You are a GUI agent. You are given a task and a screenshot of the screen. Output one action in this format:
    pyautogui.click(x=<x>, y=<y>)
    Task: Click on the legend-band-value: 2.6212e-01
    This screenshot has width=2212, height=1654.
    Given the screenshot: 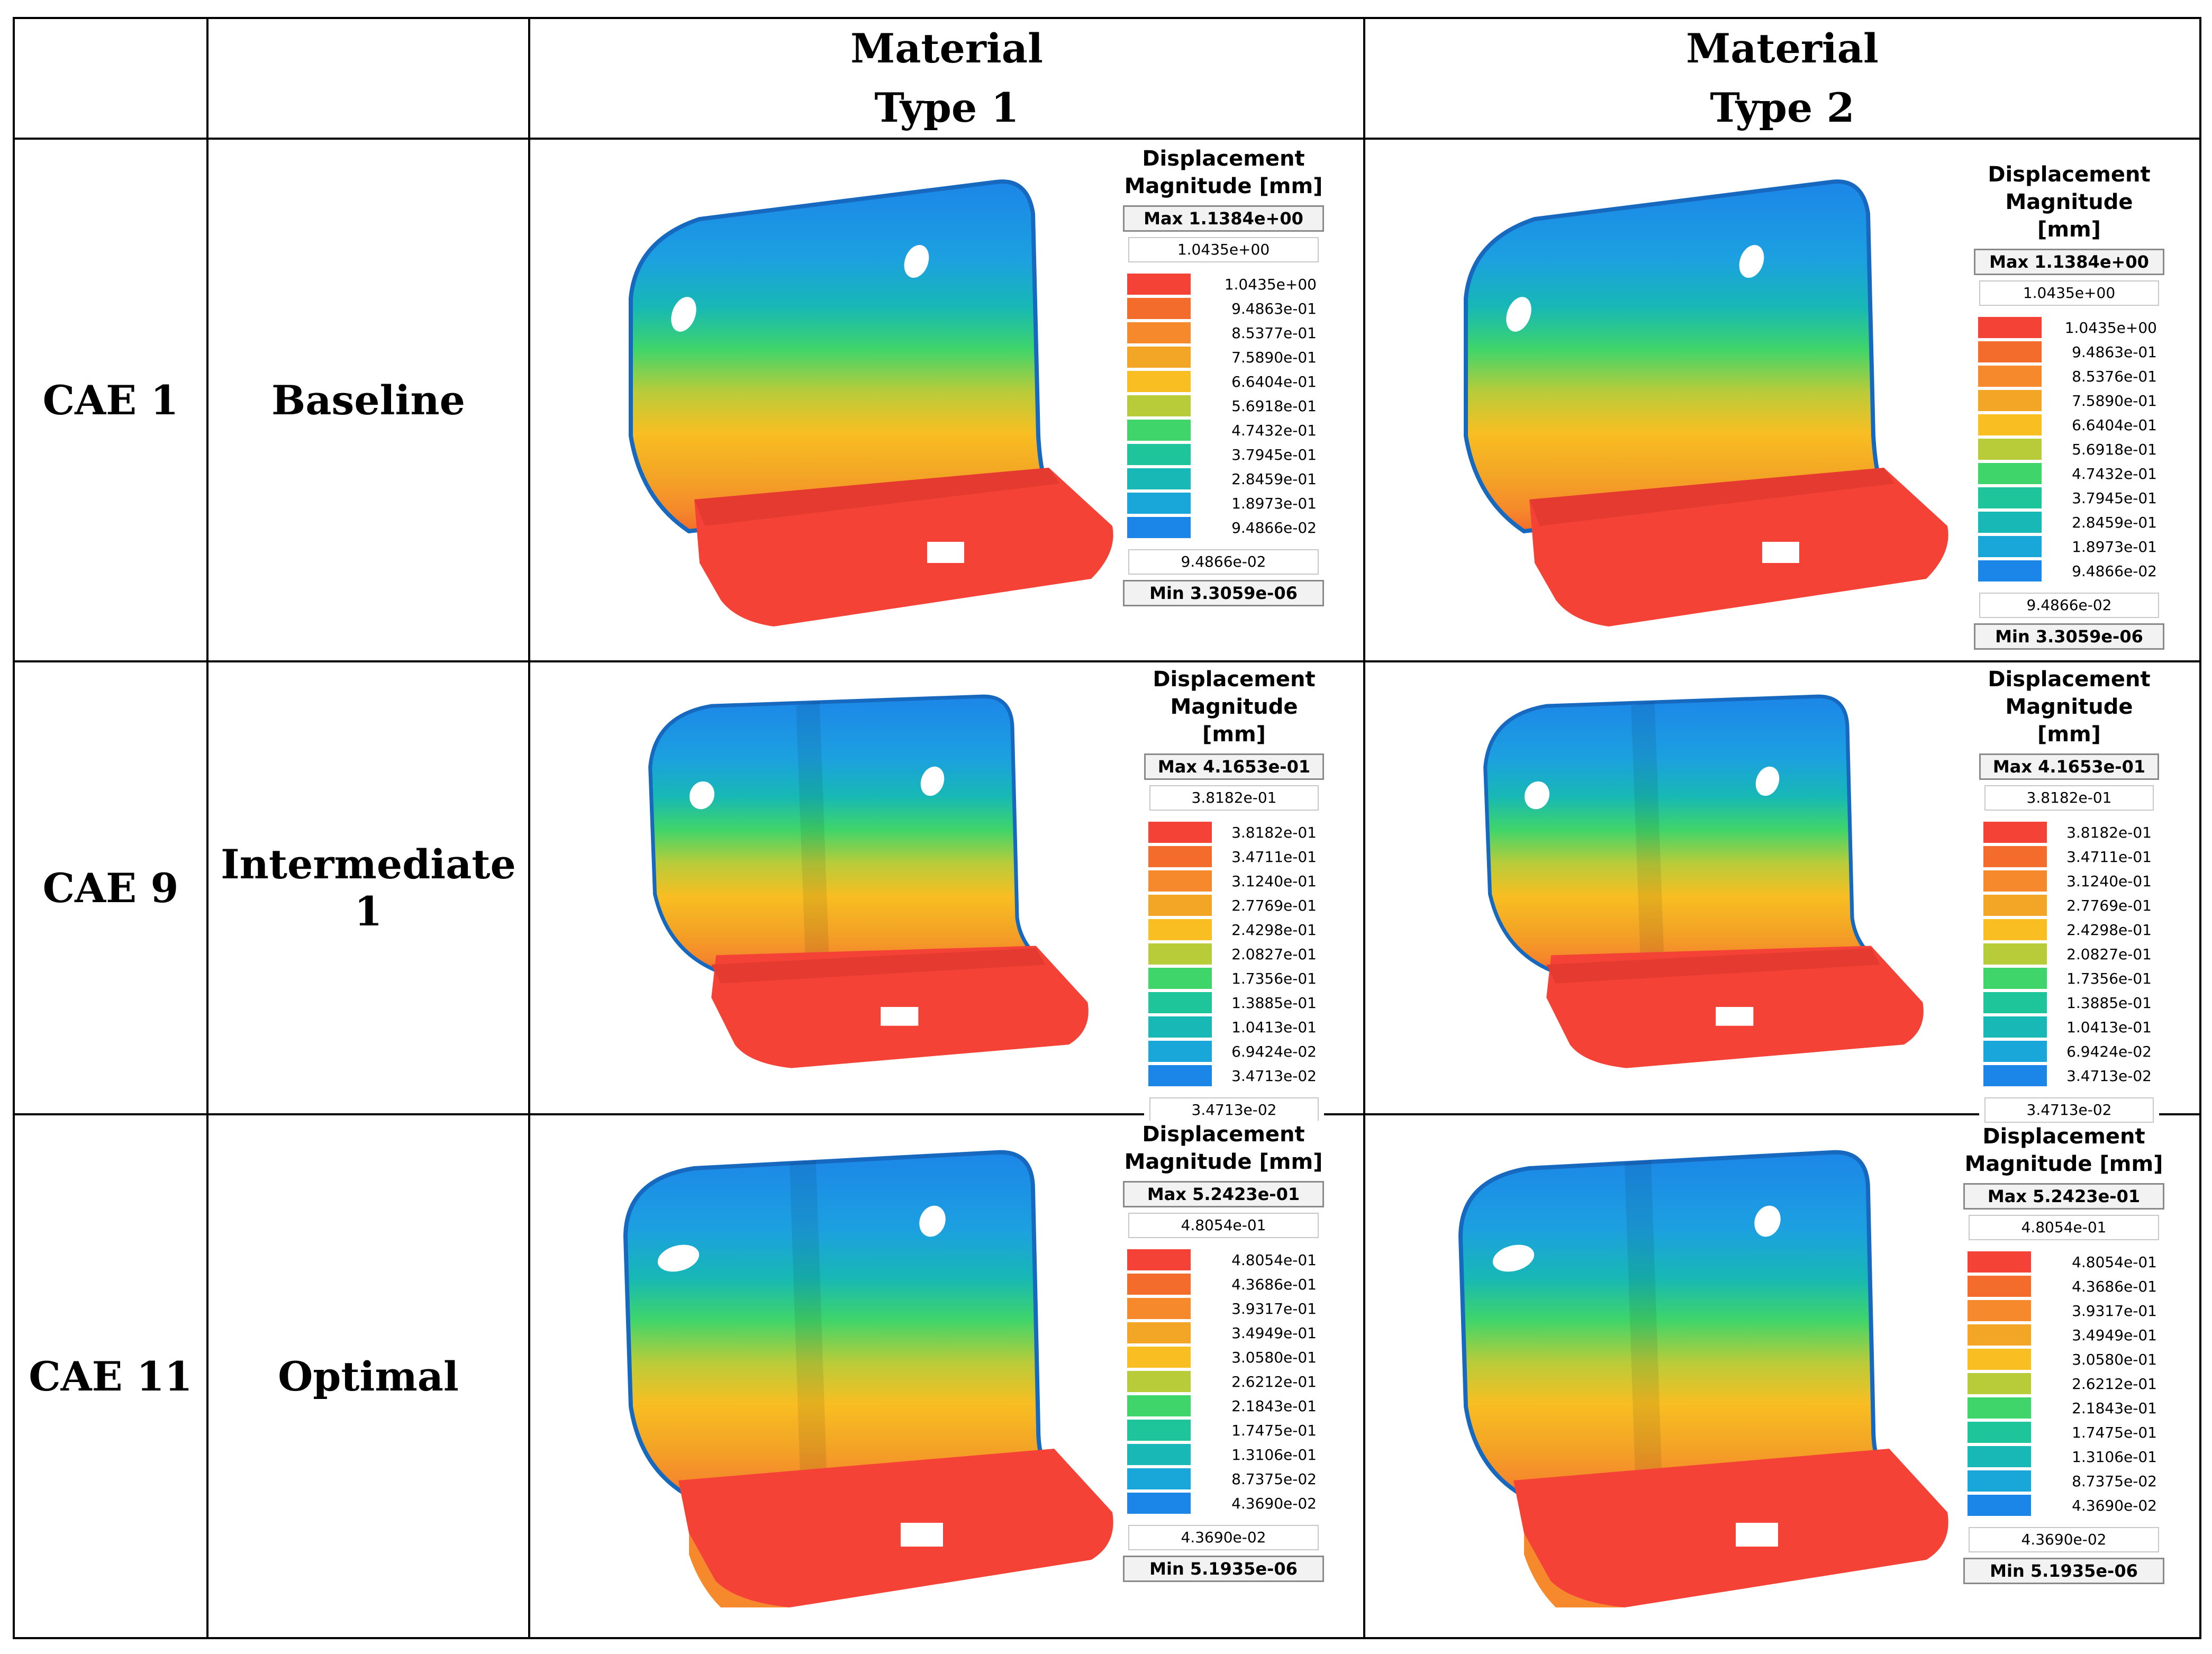 What is the action you would take?
    pyautogui.click(x=2114, y=1384)
    